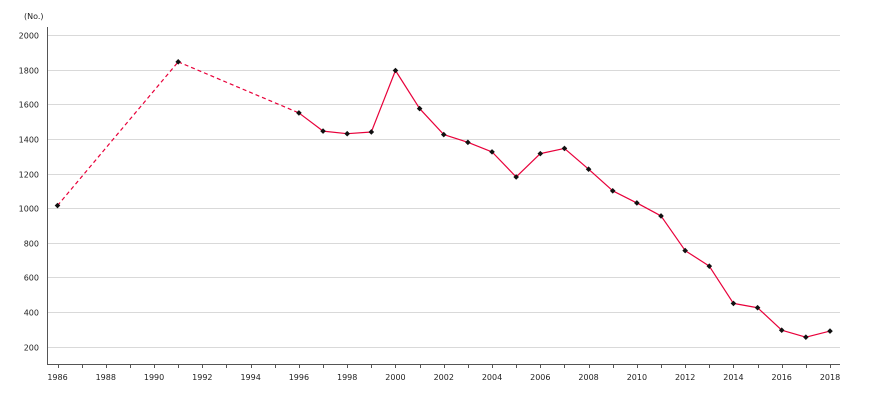 This screenshot has height=400, width=870. I want to click on data-point-1991, so click(178, 62).